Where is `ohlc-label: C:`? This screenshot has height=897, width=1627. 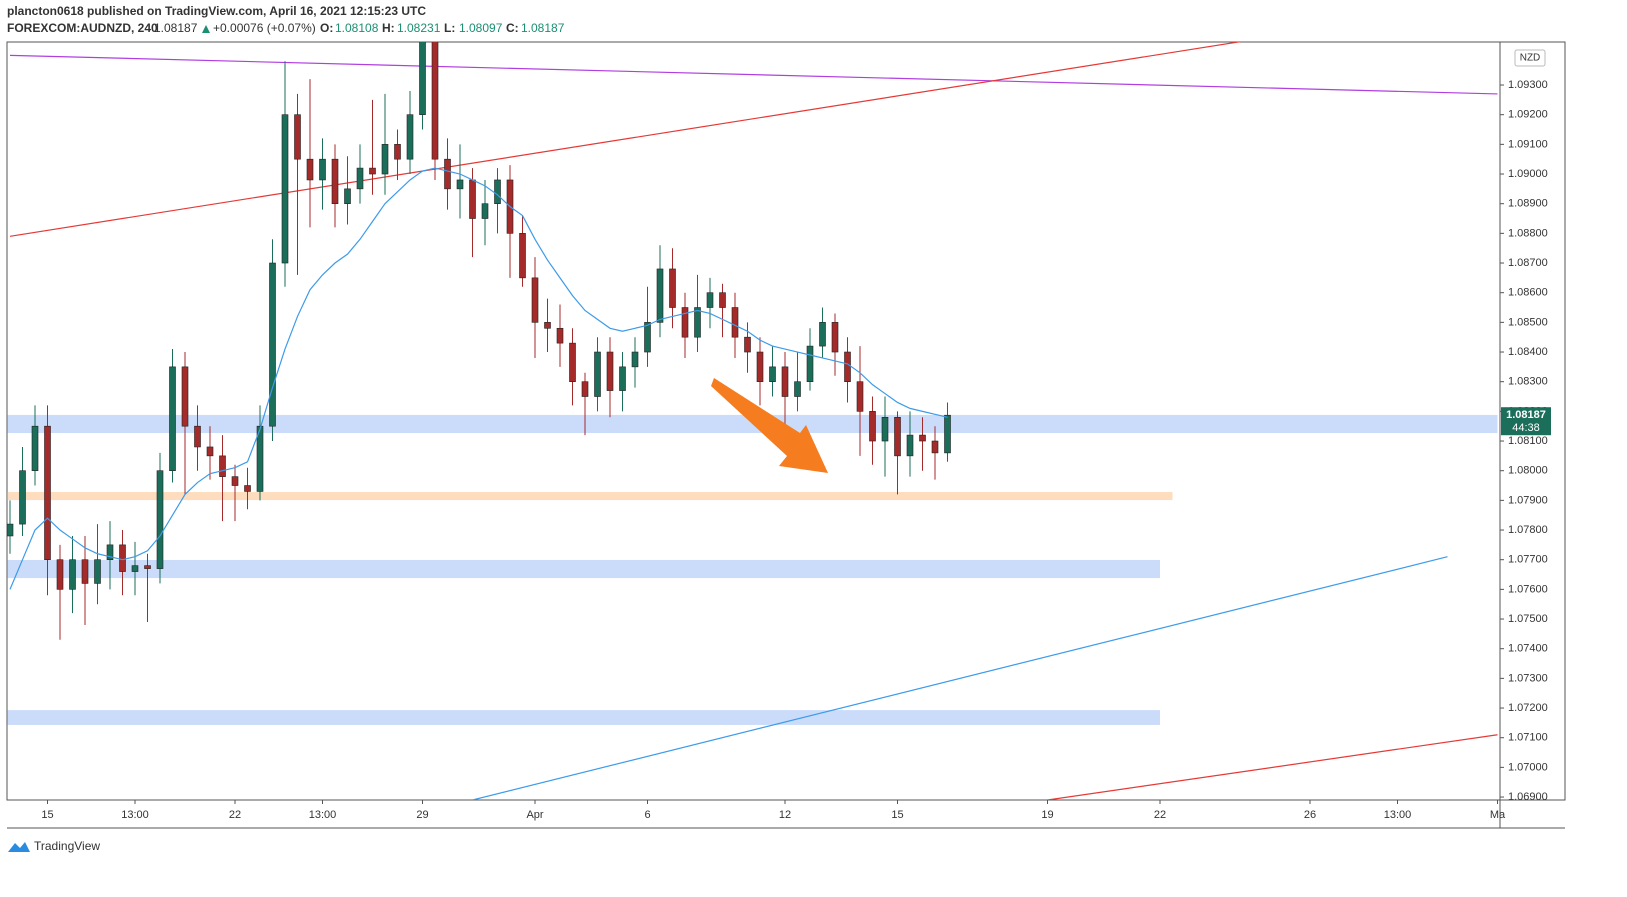 ohlc-label: C: is located at coordinates (512, 28).